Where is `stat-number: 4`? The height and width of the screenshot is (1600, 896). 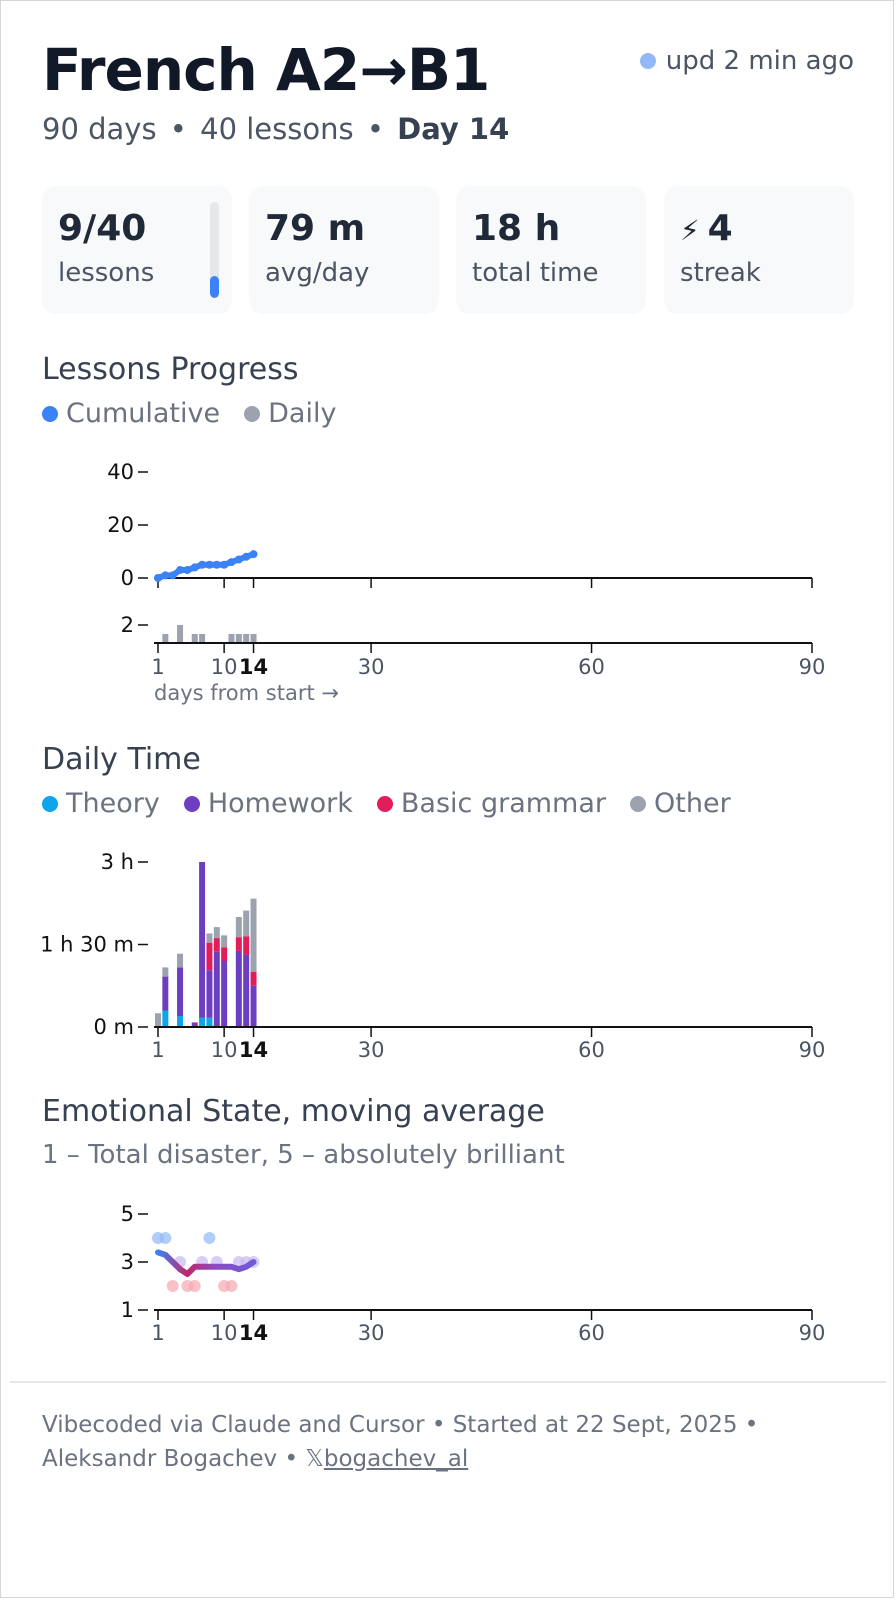
stat-number: 4 is located at coordinates (720, 228).